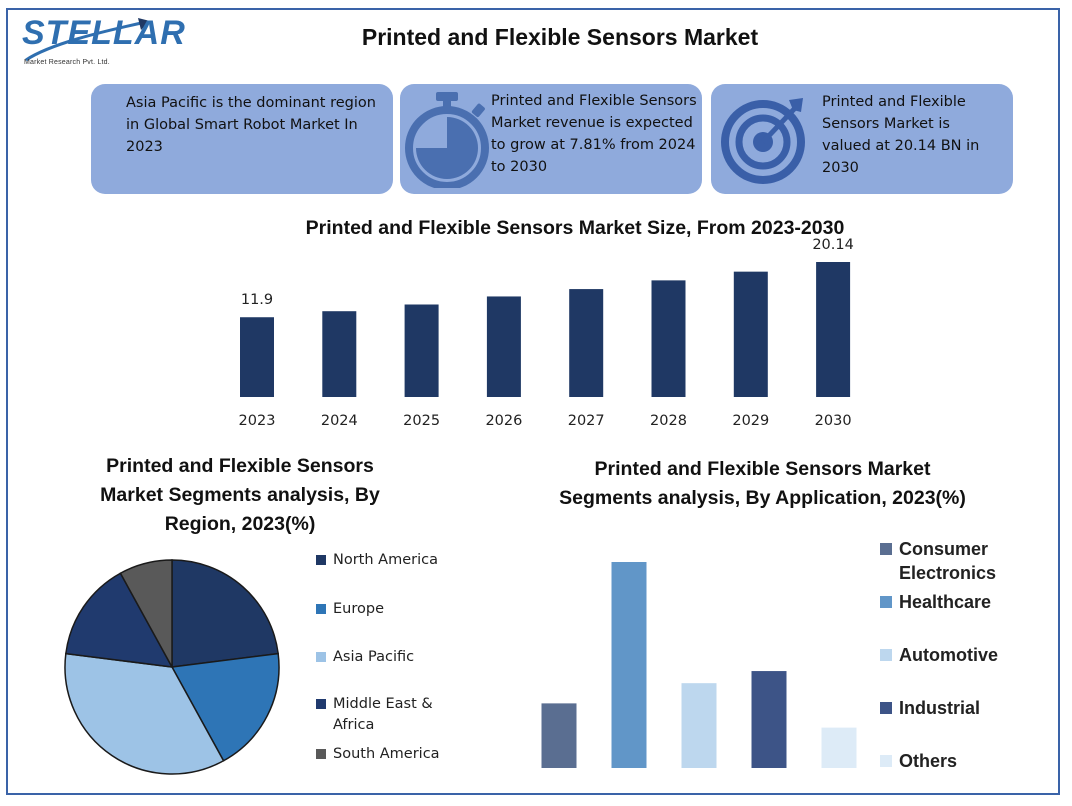  Describe the element at coordinates (699, 665) in the screenshot. I see `application-bar-chart` at that location.